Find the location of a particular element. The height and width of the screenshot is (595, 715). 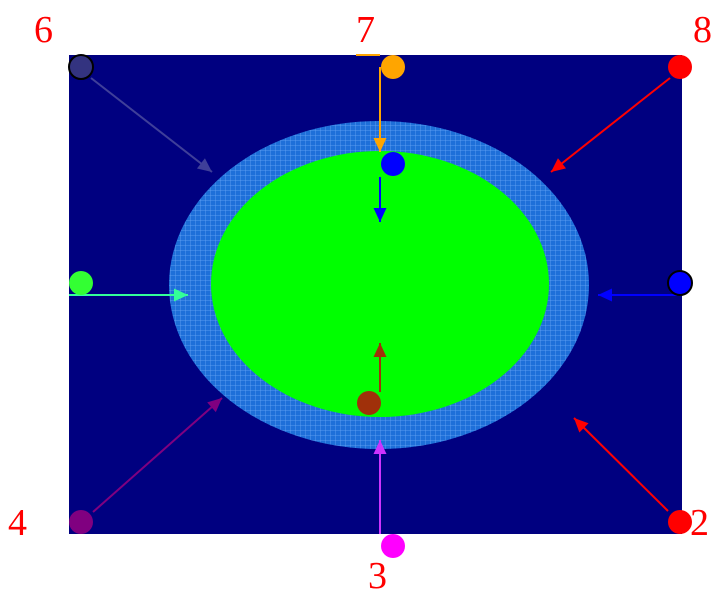

arrow-from-bottom-left is located at coordinates (157, 455).